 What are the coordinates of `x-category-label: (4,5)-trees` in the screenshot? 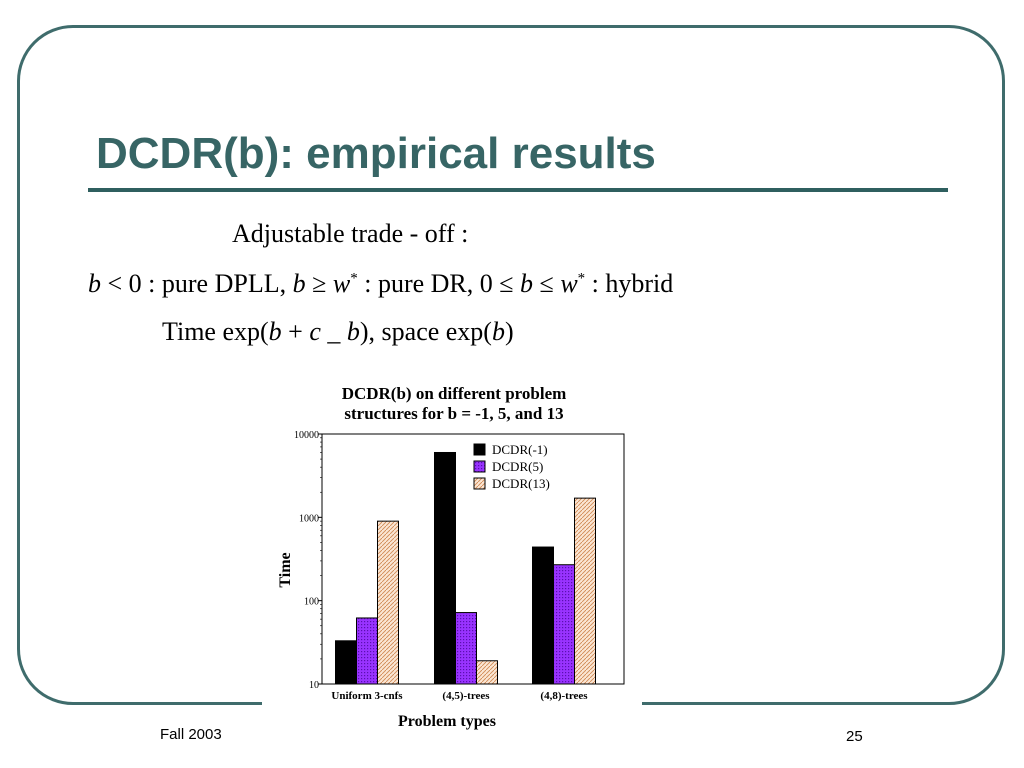 It's located at (466, 696).